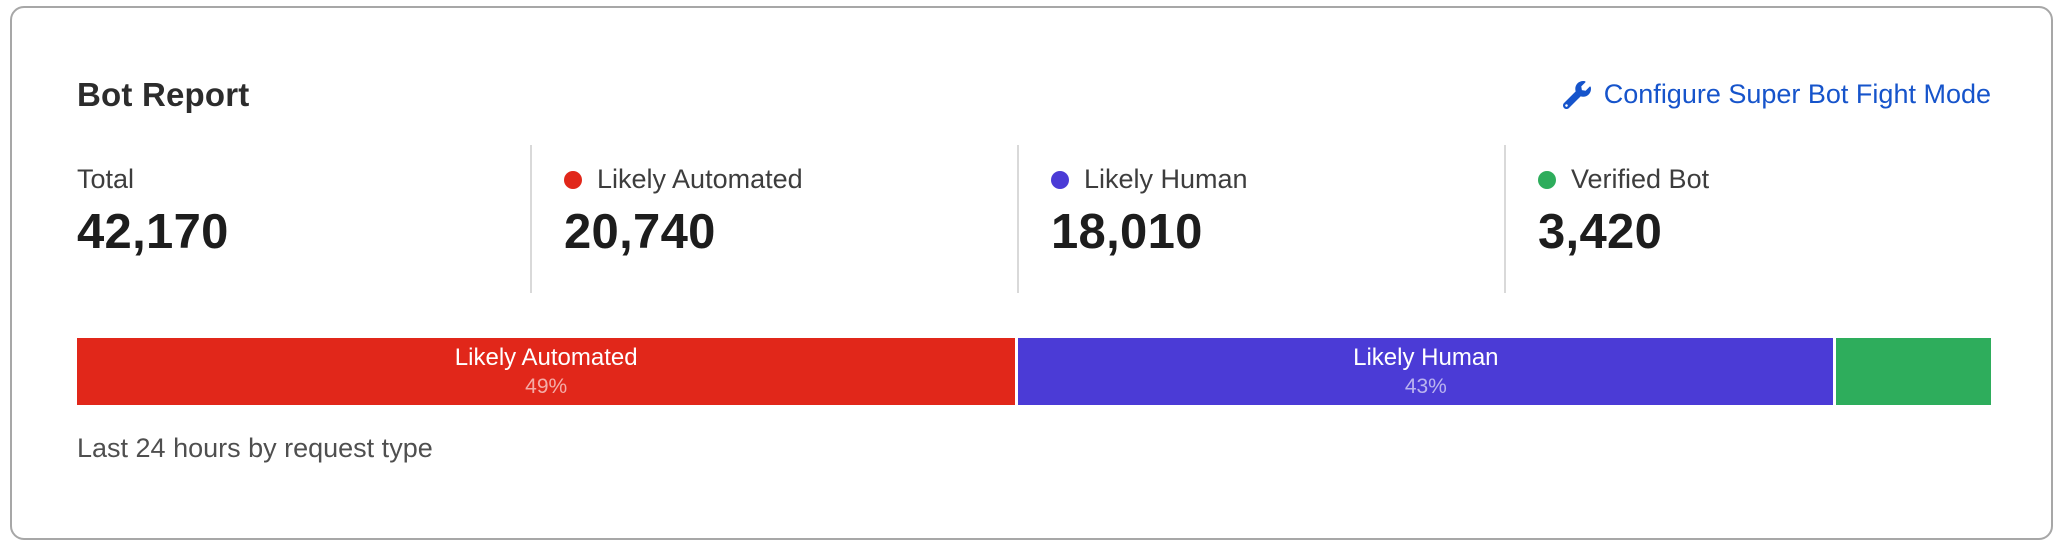  I want to click on stat-likely-human-label: Likely Human, so click(1166, 179).